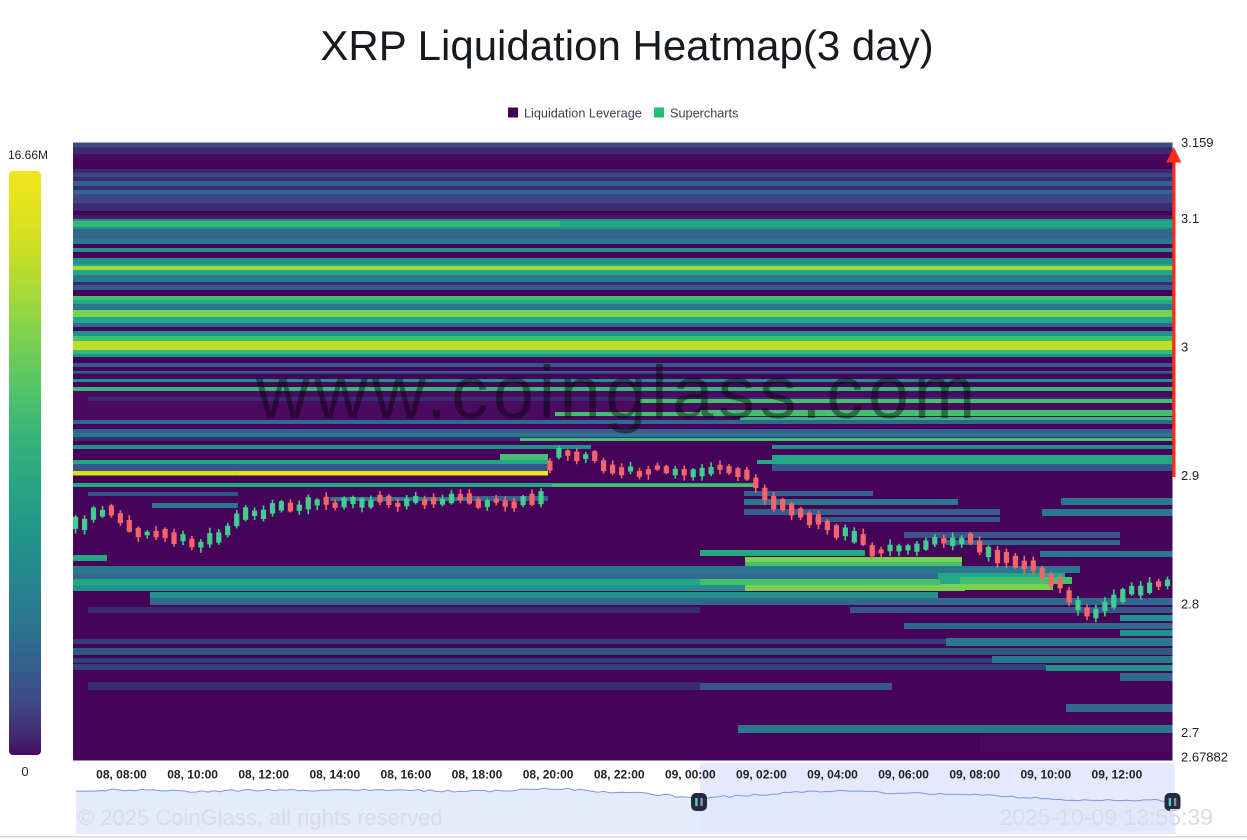 Image resolution: width=1247 pixels, height=840 pixels. Describe the element at coordinates (1184, 347) in the screenshot. I see `svg-text: 3` at that location.